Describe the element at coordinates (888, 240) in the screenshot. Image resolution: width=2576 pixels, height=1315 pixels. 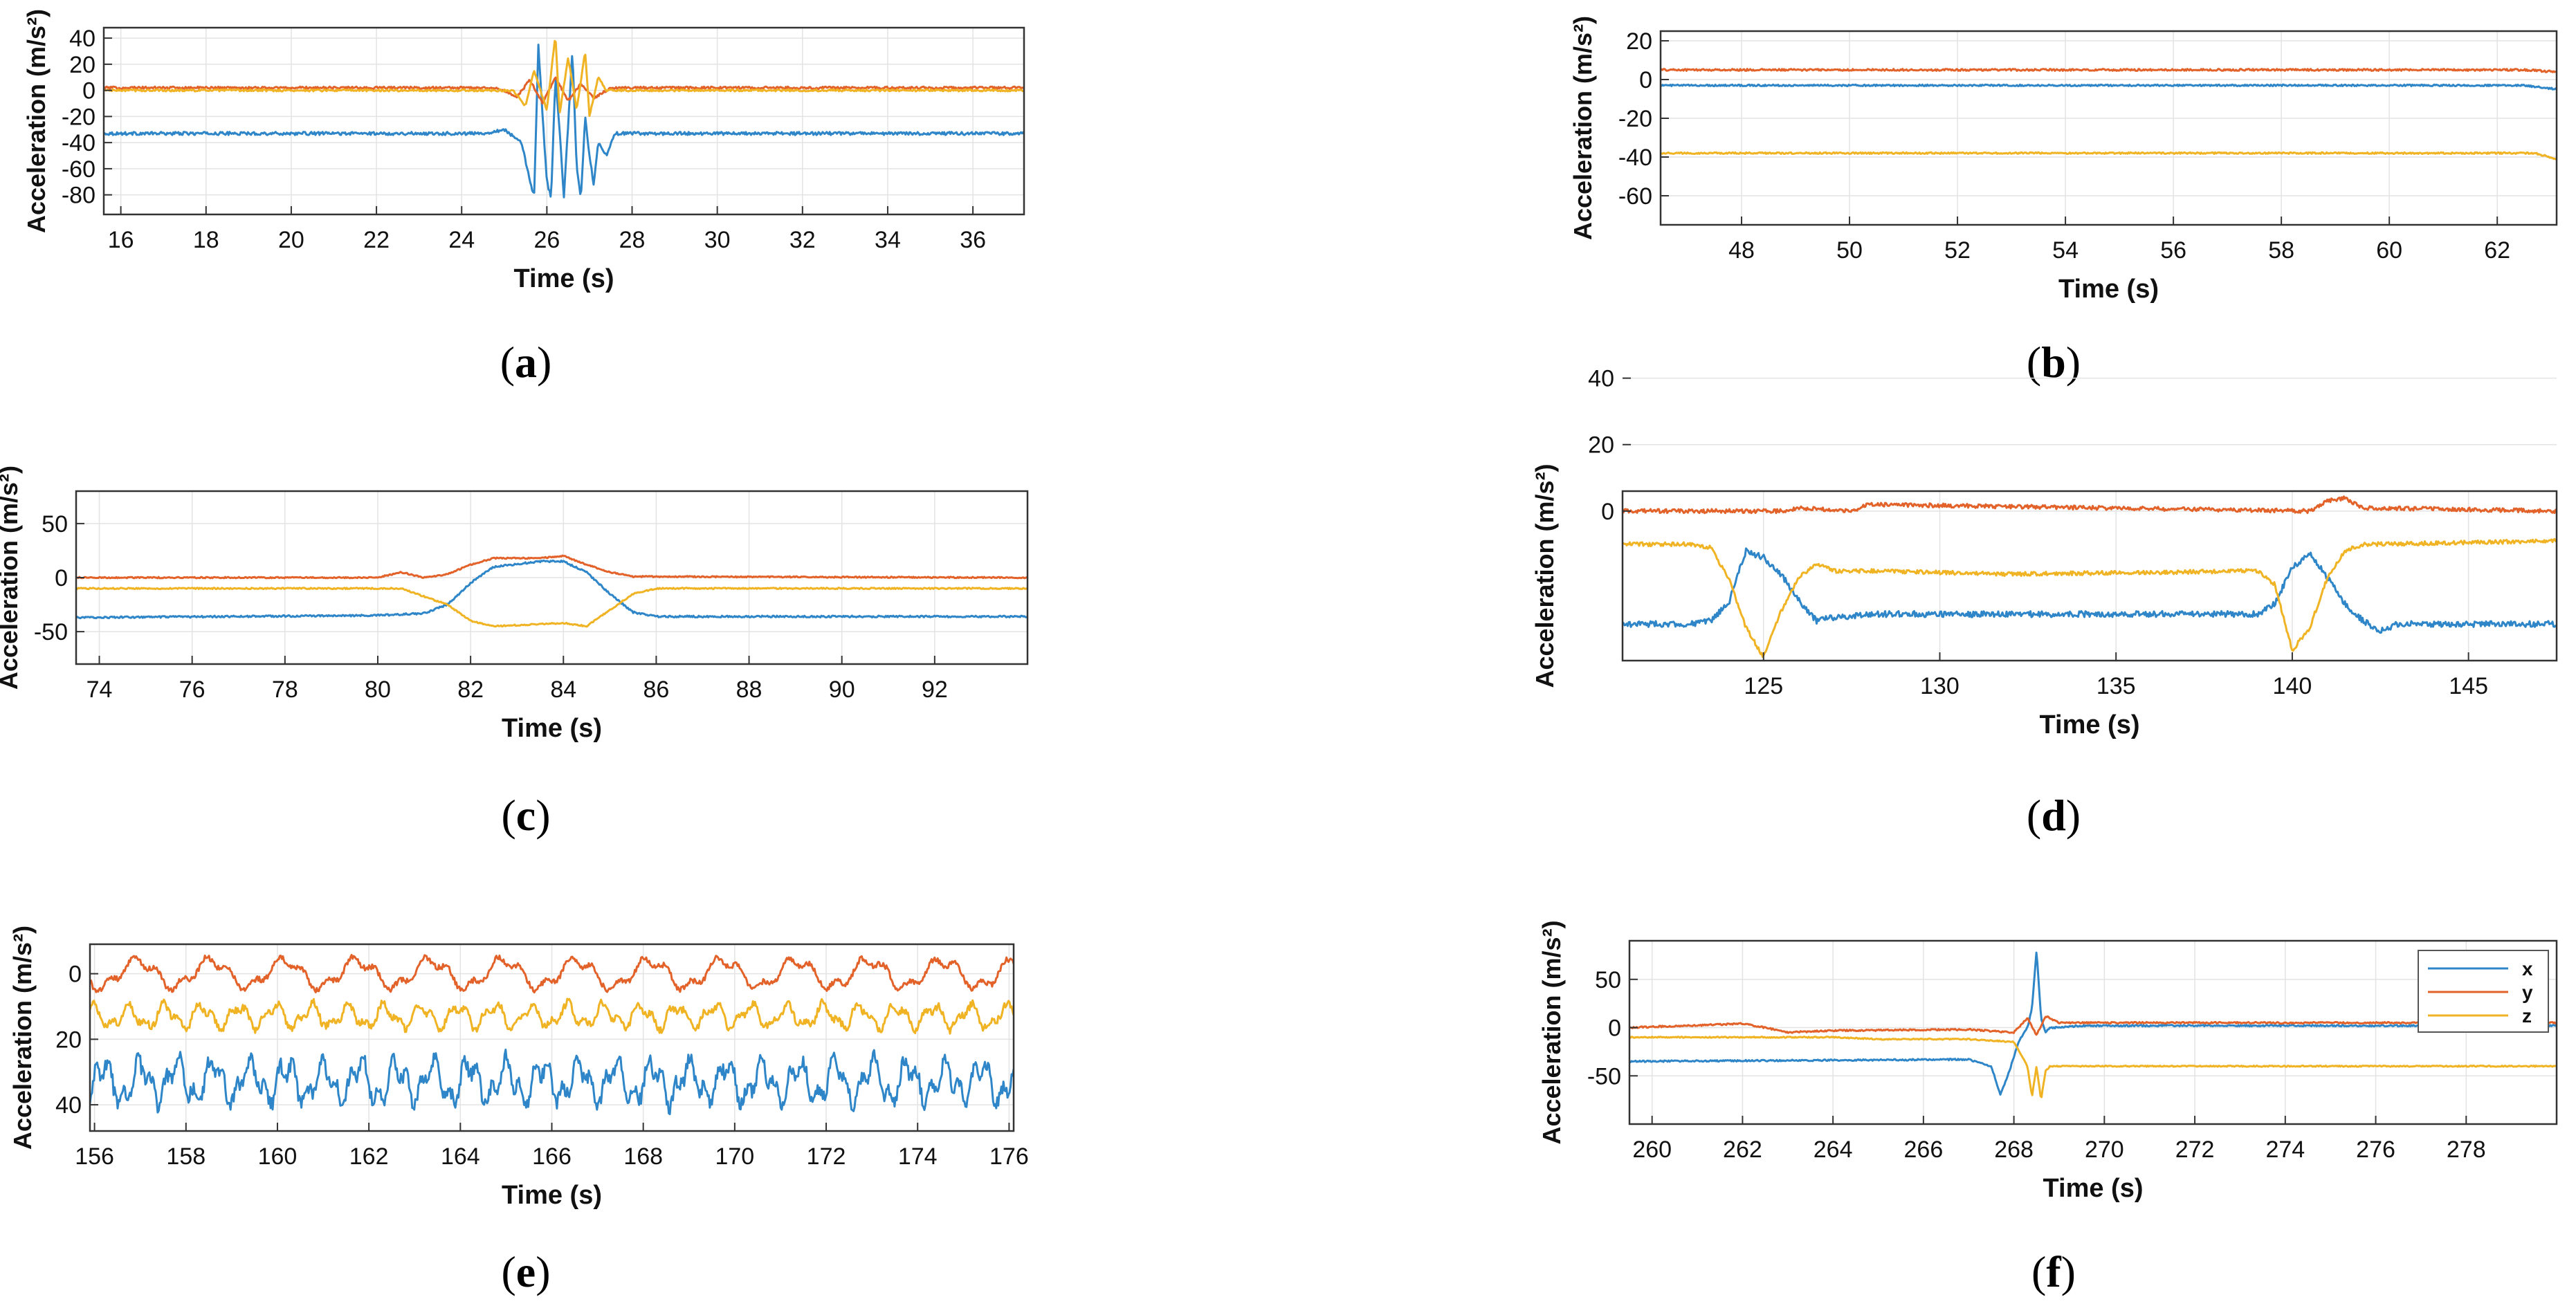
I see `x-tick-label: 34` at that location.